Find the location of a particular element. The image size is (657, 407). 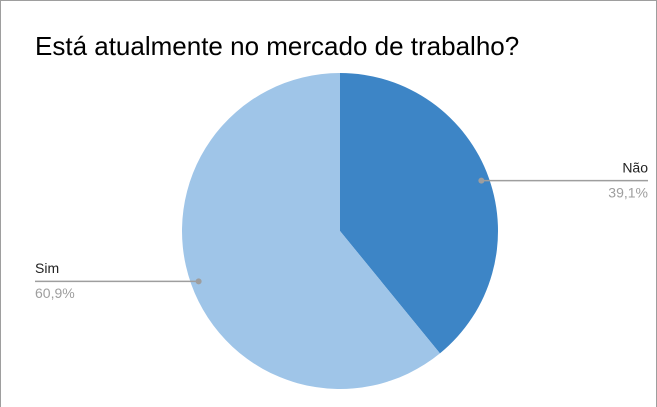

slice-value-label: 39,1% is located at coordinates (628, 192).